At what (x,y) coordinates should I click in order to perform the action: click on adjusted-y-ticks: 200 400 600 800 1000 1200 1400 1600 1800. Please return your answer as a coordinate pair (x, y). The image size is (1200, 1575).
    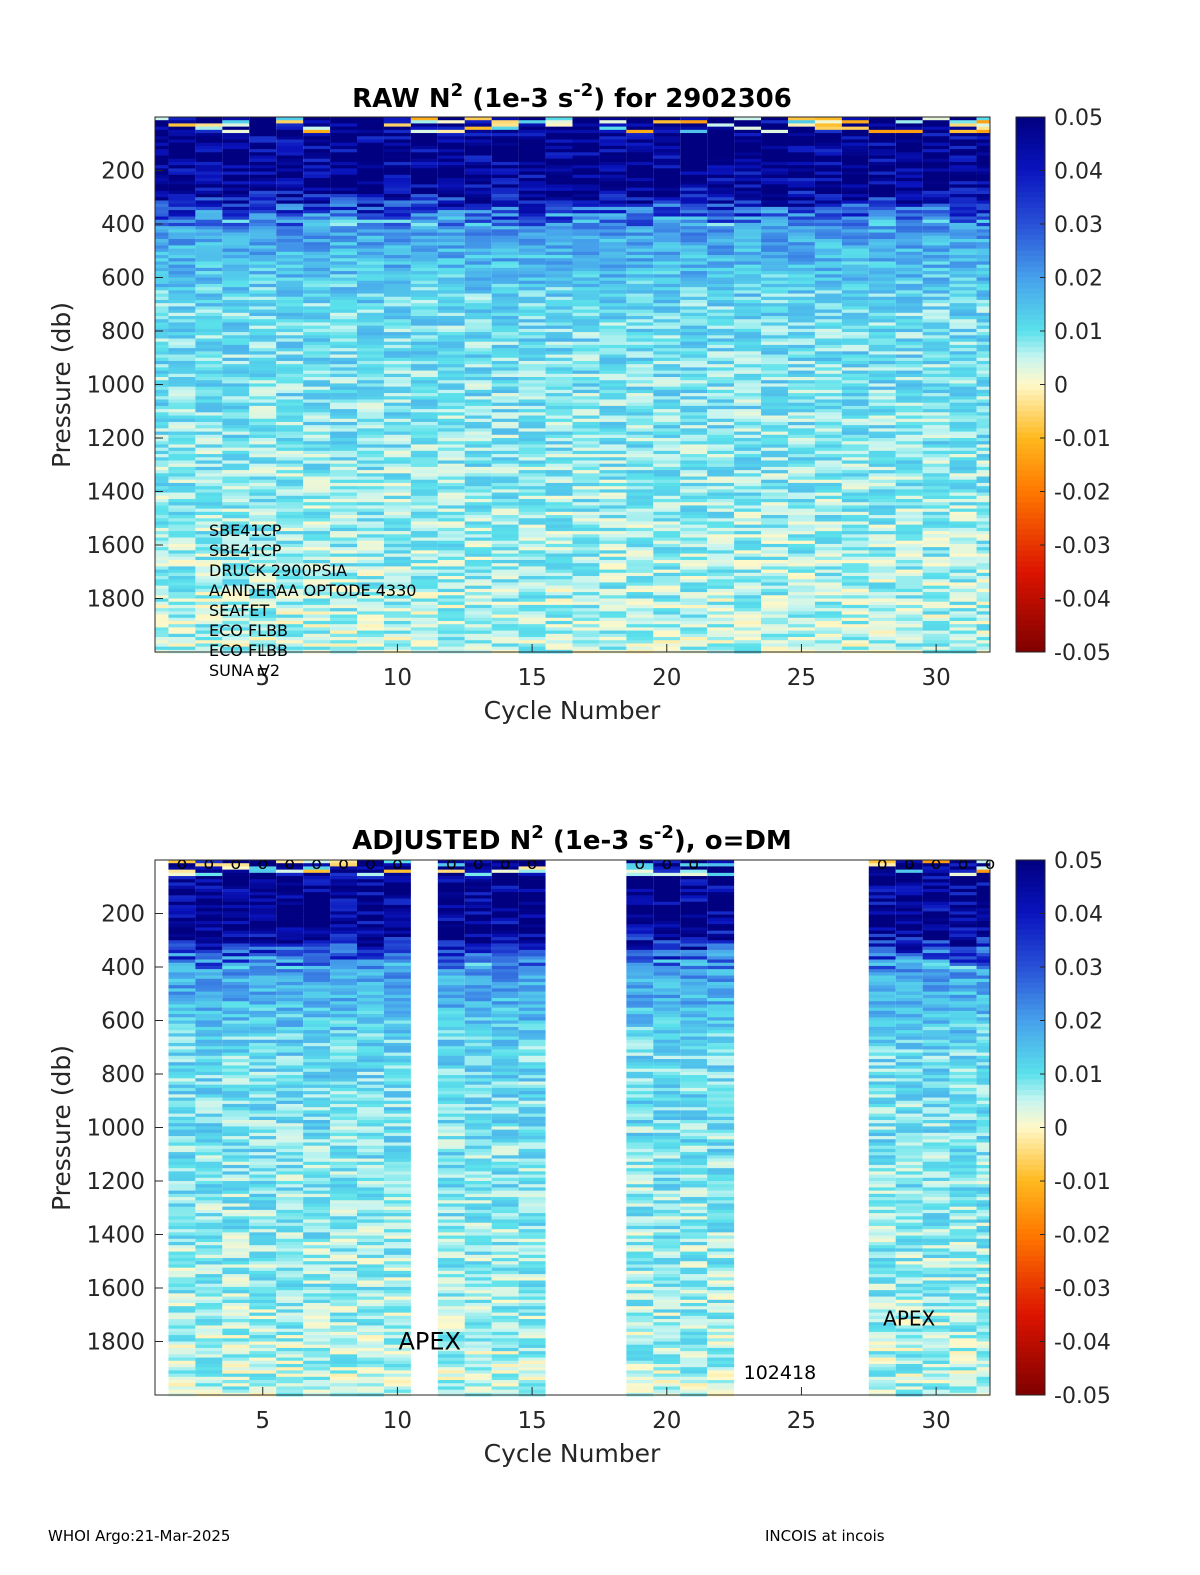
    Looking at the image, I should click on (124, 1129).